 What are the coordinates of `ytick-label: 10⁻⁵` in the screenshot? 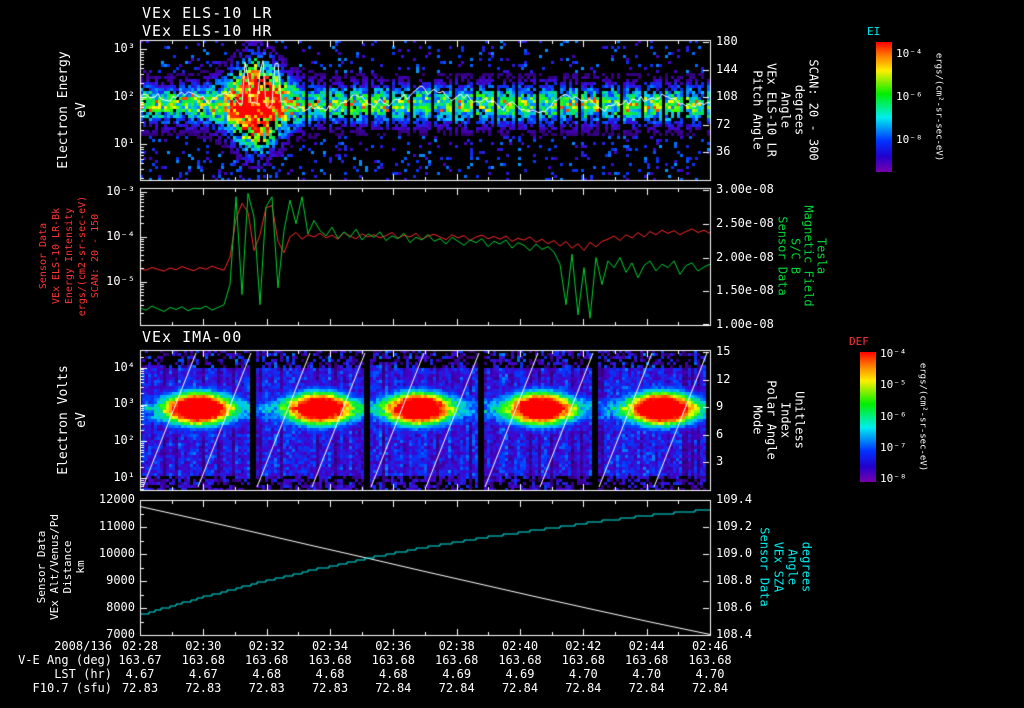 It's located at (120, 281).